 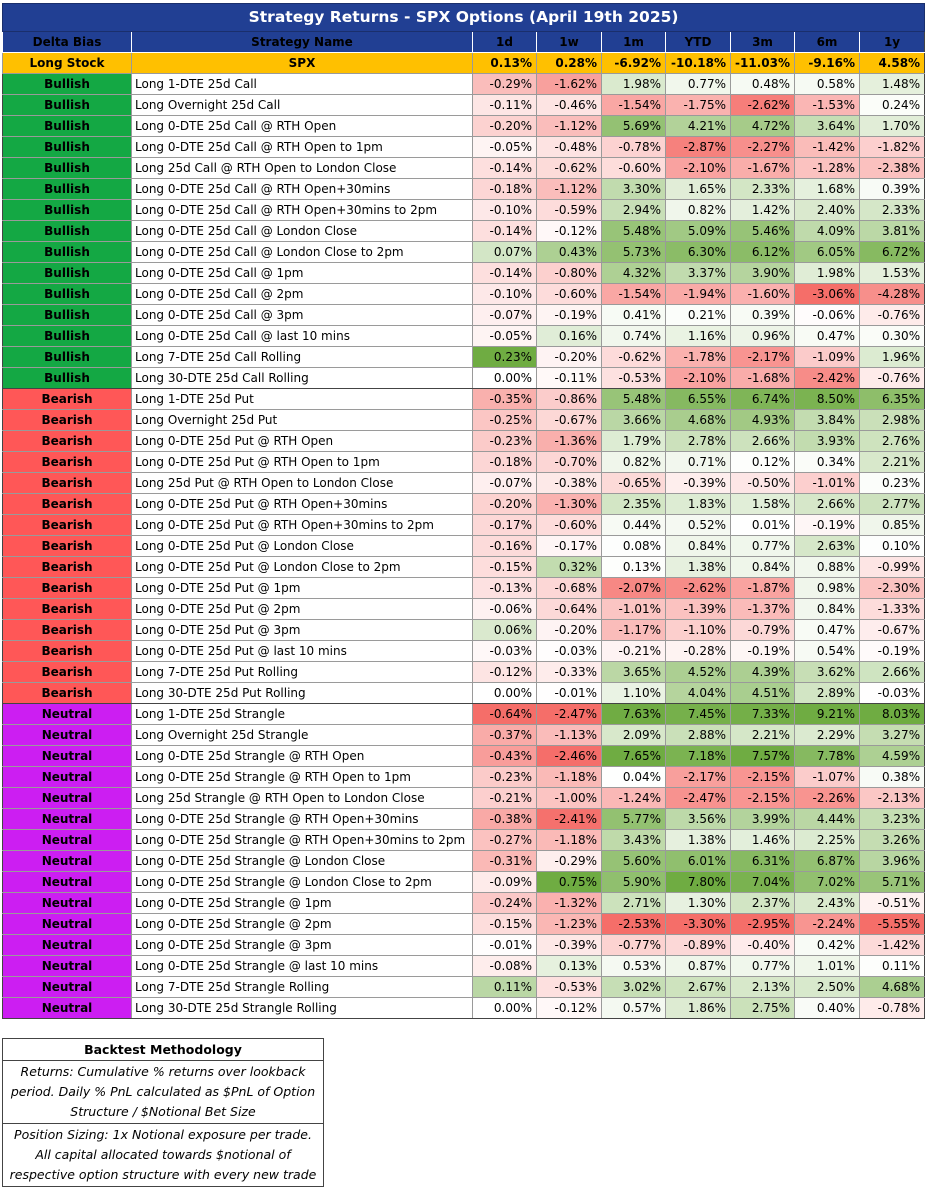 What do you see at coordinates (827, 336) in the screenshot?
I see `return-cell: 0.47%` at bounding box center [827, 336].